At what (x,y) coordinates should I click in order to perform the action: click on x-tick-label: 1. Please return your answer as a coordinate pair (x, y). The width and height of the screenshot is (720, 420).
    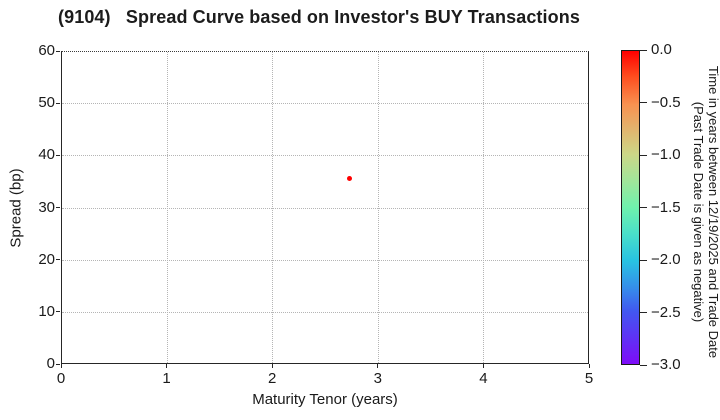
    Looking at the image, I should click on (166, 378).